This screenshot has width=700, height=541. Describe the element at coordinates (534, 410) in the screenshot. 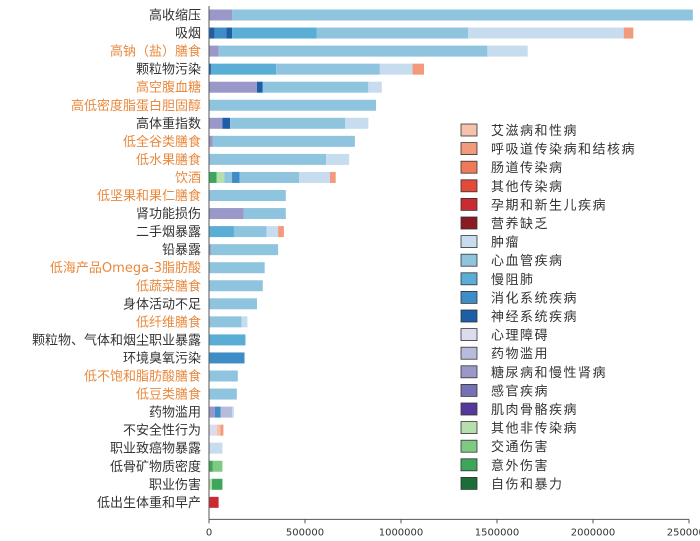

I see `legend-label: 肌肉骨骼疾病` at that location.